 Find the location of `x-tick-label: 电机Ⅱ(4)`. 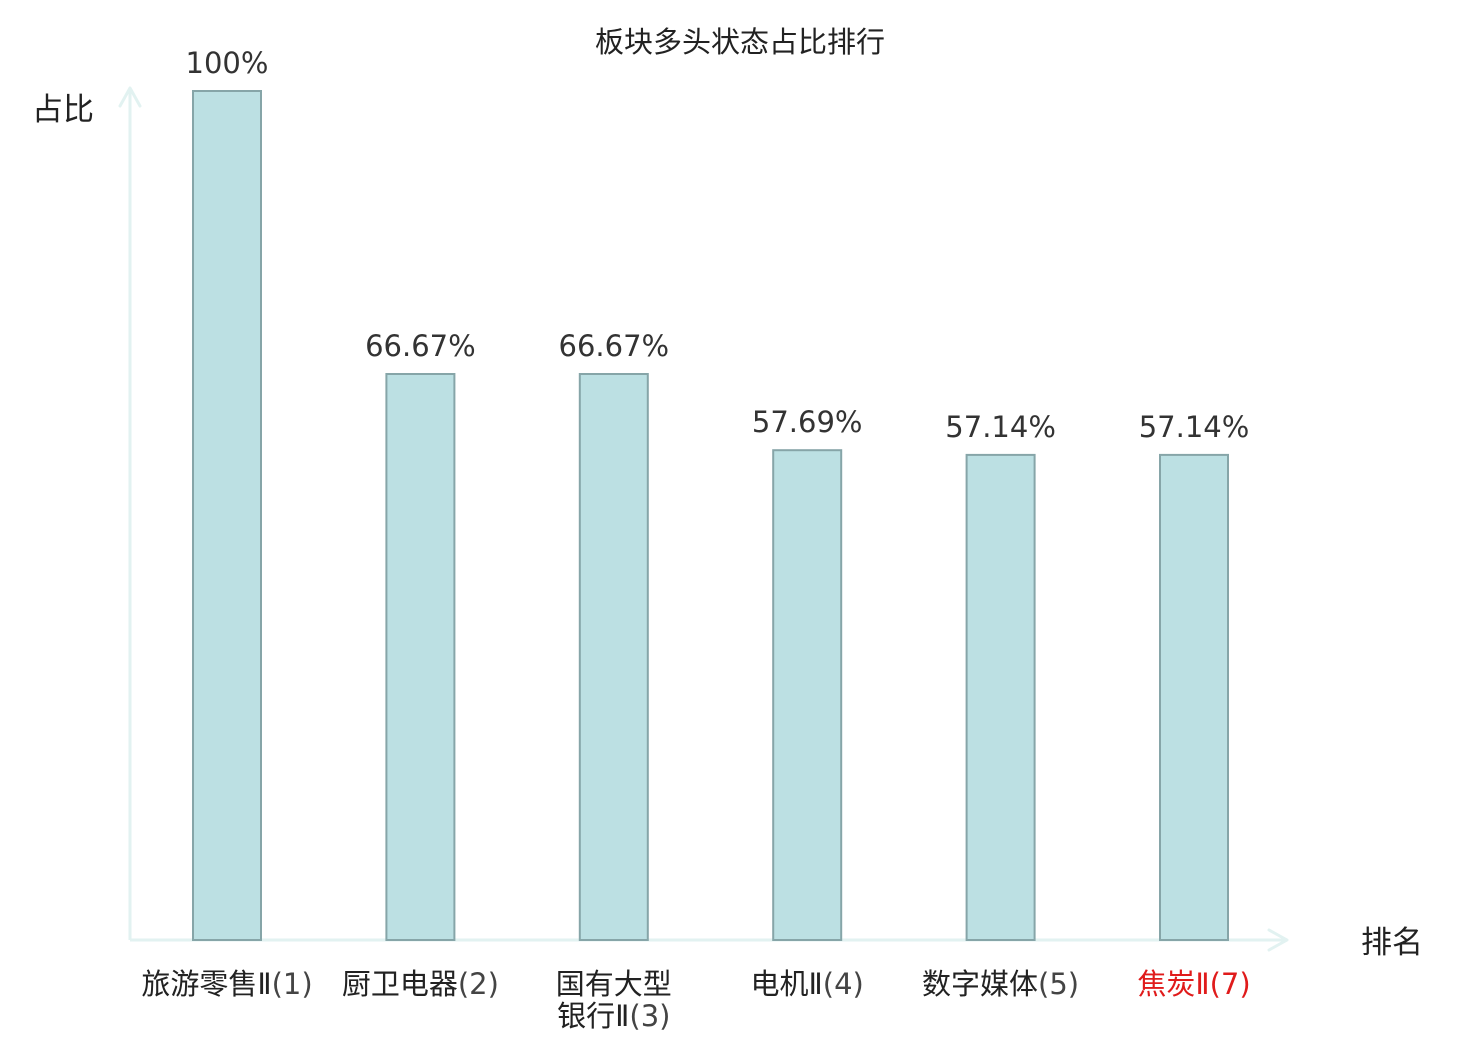

x-tick-label: 电机Ⅱ(4) is located at coordinates (807, 984).